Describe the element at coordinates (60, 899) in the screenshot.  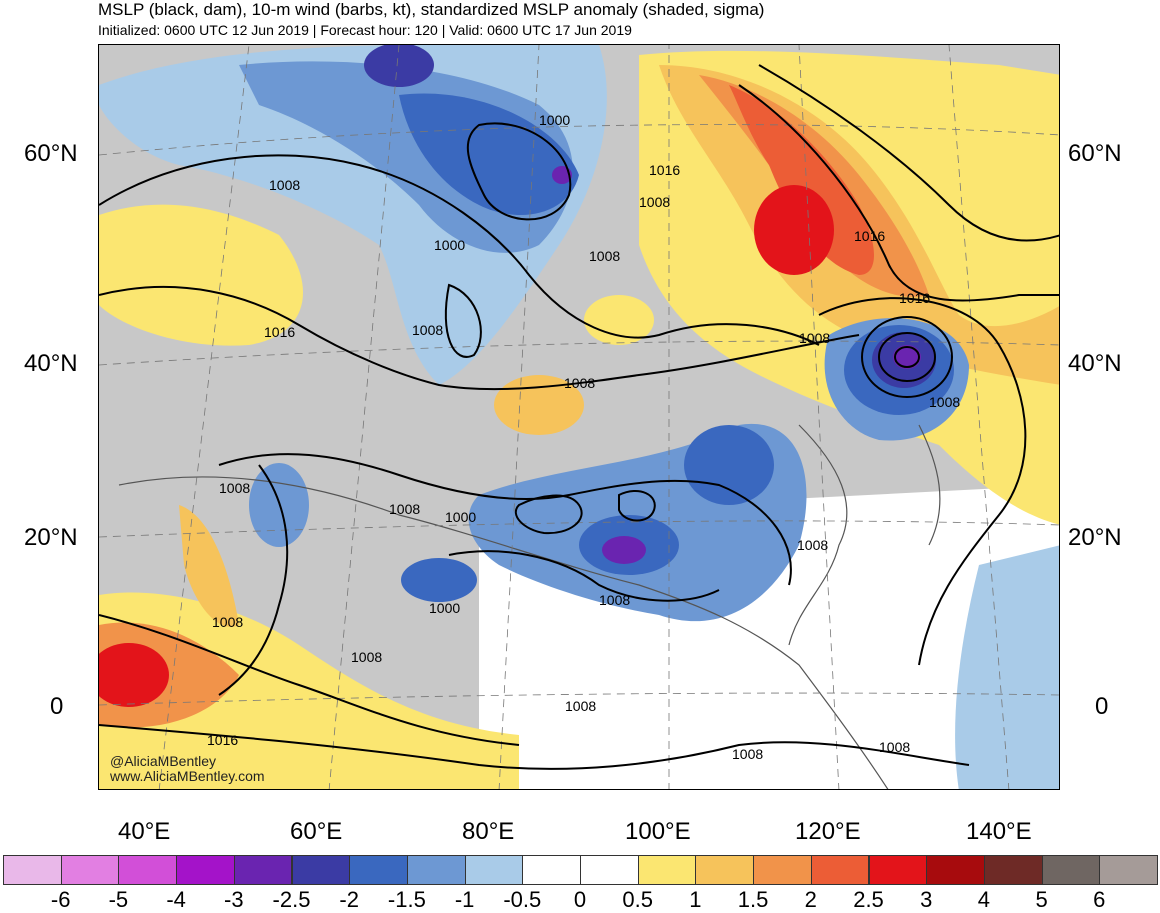
I see `colorbar-tick-label: -6` at that location.